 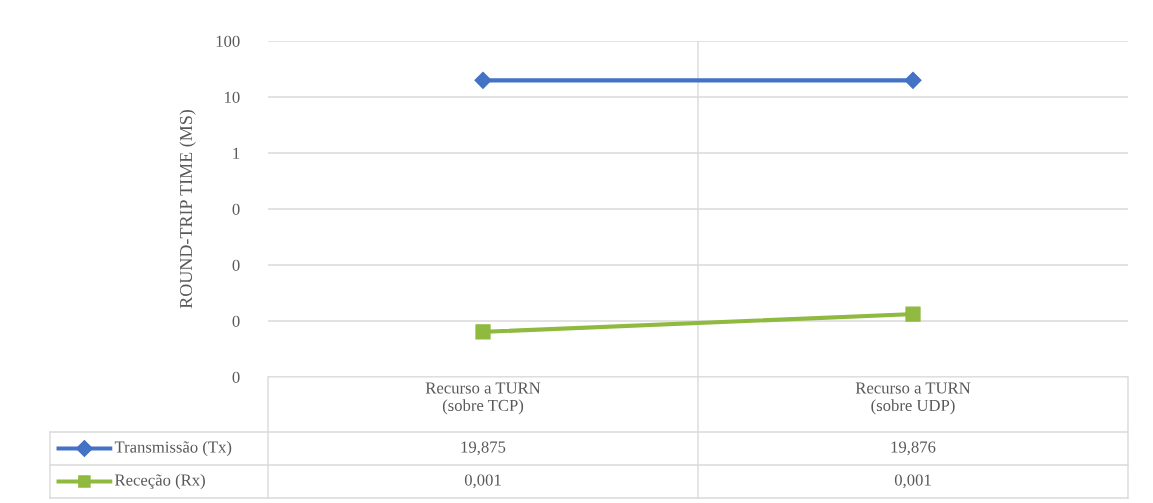 I want to click on y-axis-title: ROUND-TRIP TIME (MS), so click(x=187, y=209).